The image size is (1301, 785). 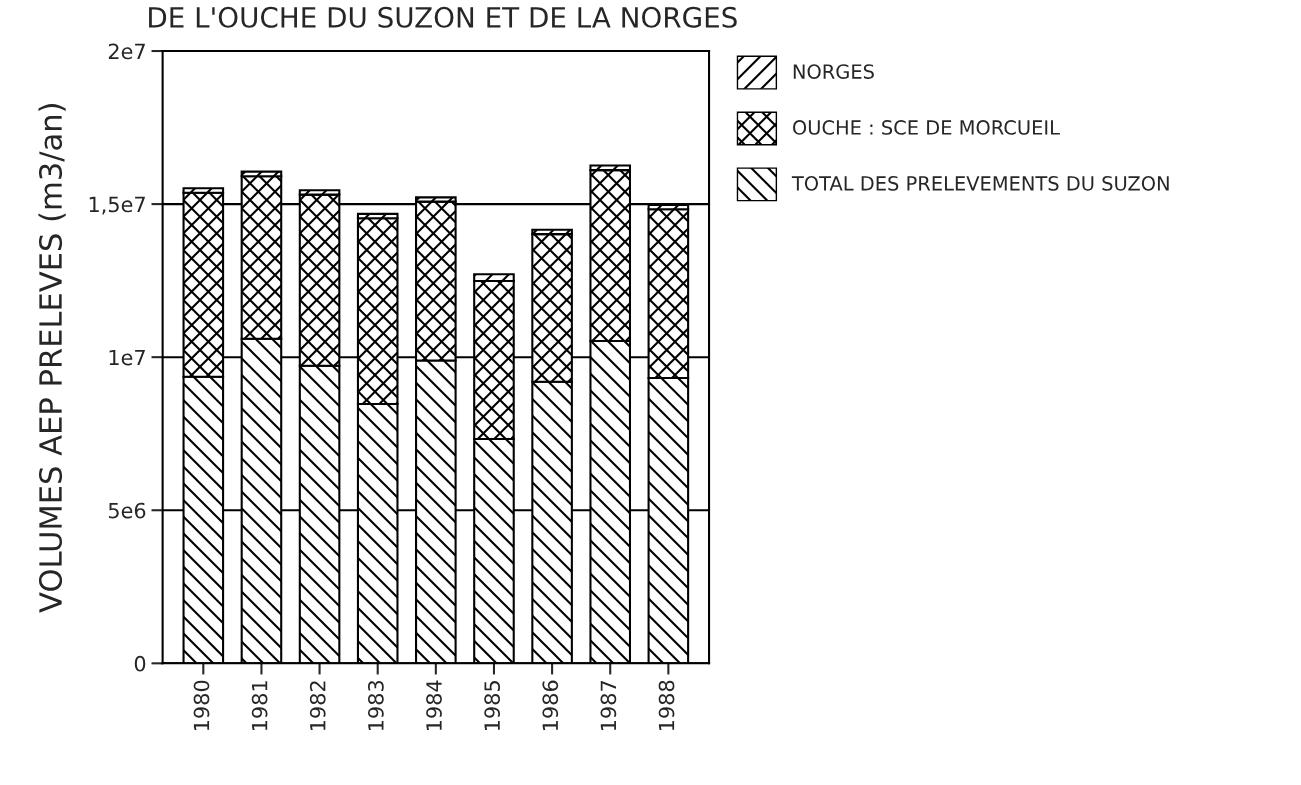 I want to click on x-tick-label: 1980, so click(x=201, y=705).